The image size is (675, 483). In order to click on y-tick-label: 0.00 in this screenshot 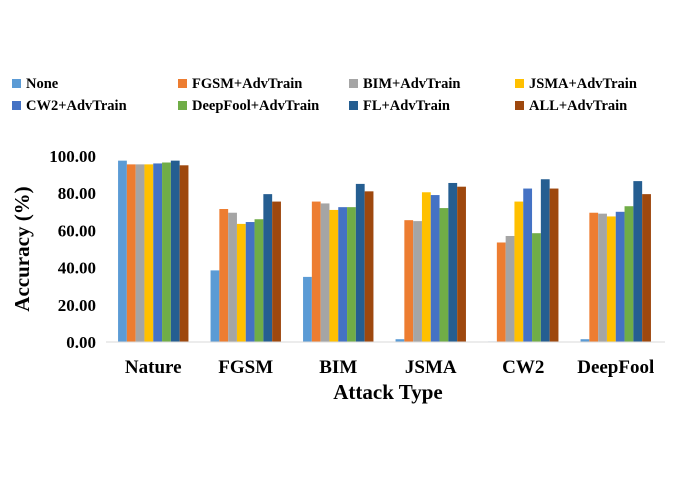, I will do `click(81, 342)`.